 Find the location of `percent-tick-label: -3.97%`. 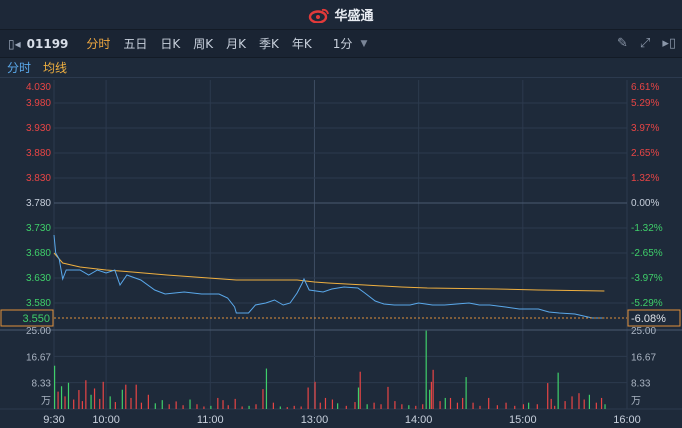

percent-tick-label: -3.97% is located at coordinates (647, 278).